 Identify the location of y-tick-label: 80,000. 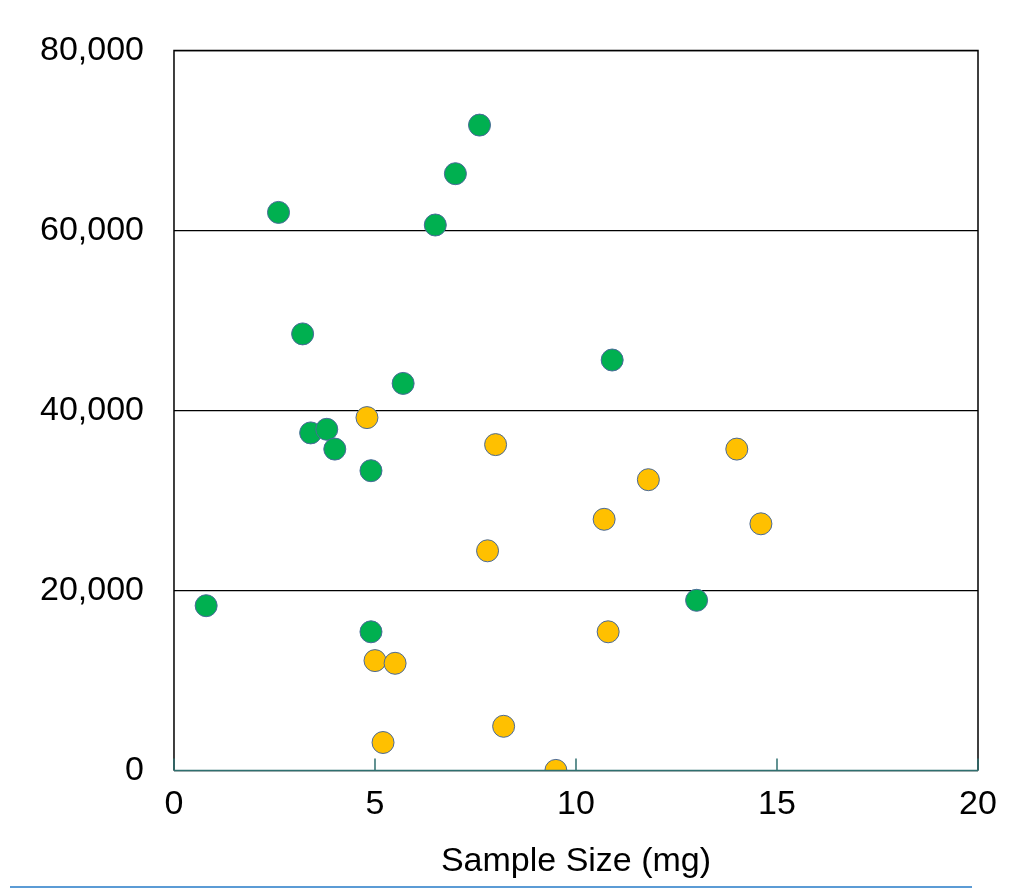
(91, 47).